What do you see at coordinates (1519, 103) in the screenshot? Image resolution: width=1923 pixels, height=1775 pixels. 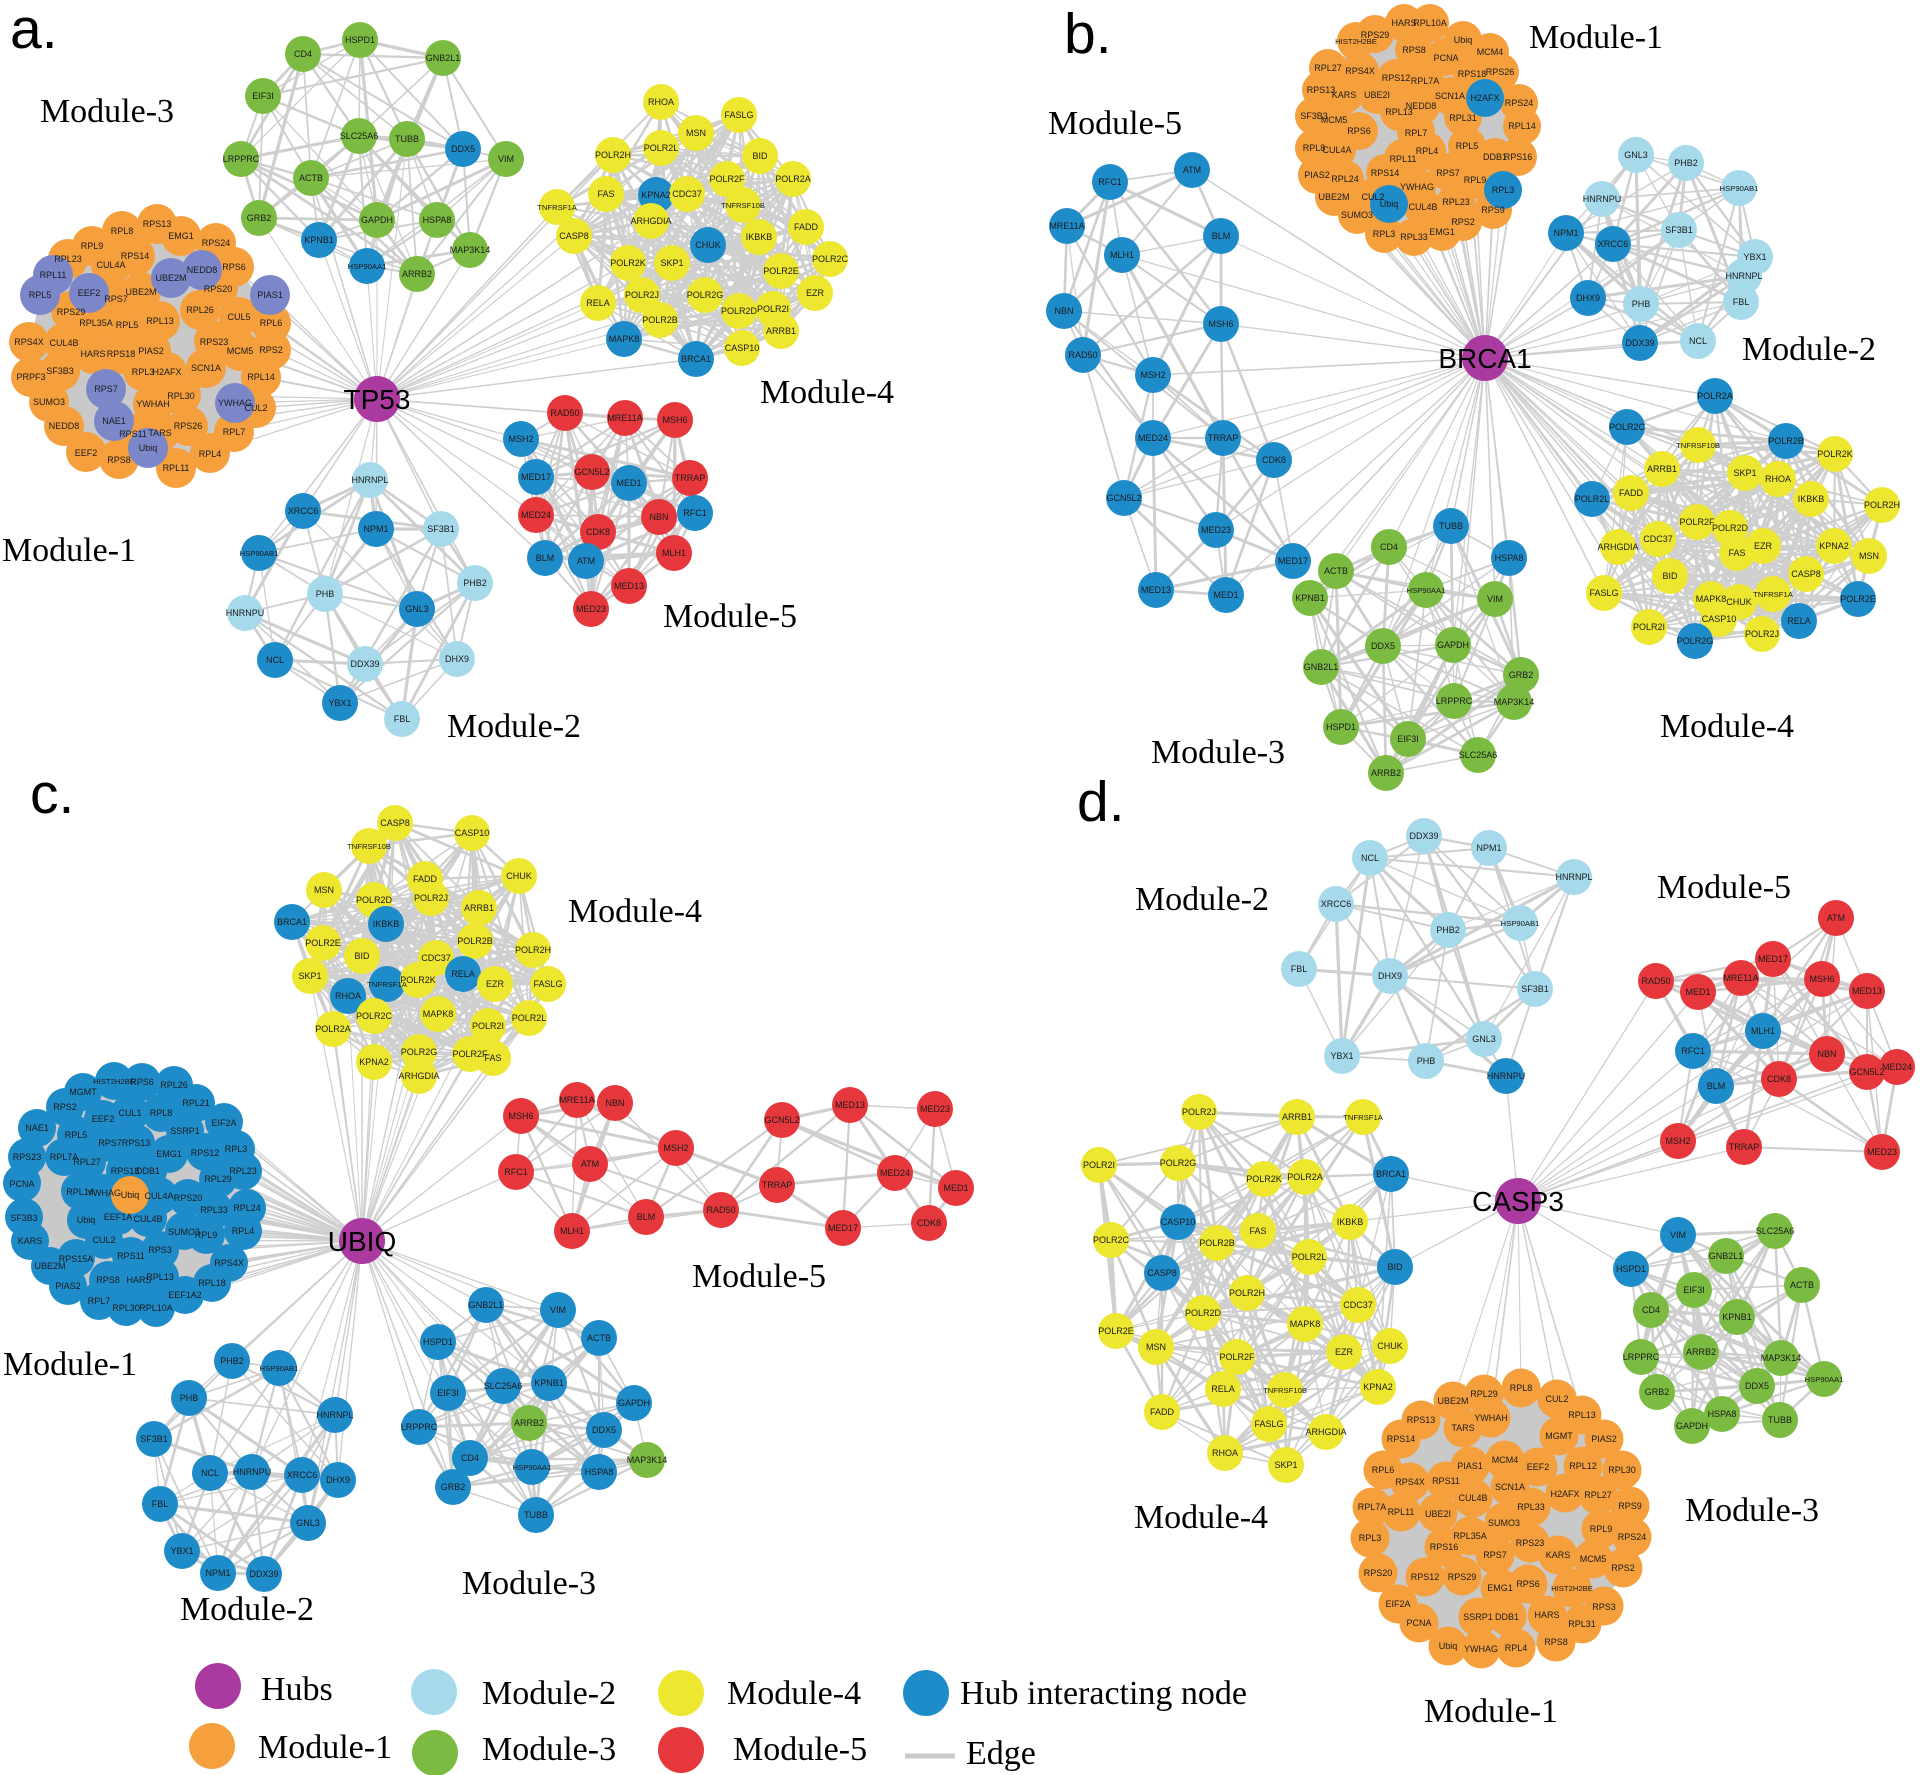 I see `svg-text: RPS24` at bounding box center [1519, 103].